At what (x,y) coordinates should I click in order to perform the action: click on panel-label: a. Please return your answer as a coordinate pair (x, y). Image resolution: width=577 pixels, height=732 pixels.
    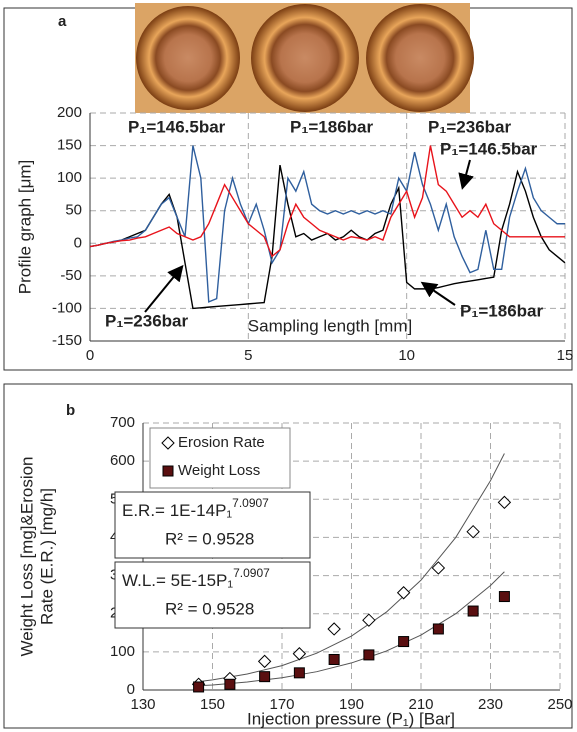
    Looking at the image, I should click on (62, 21).